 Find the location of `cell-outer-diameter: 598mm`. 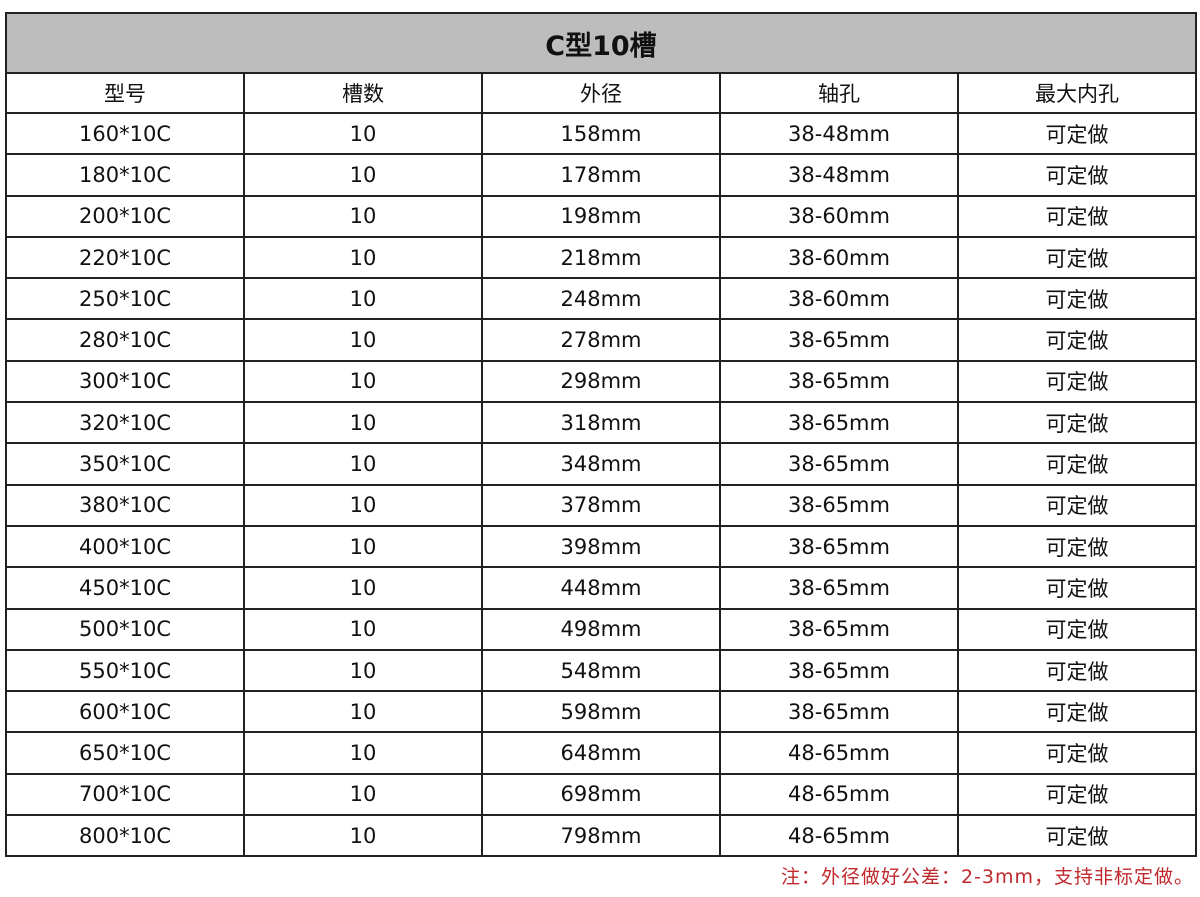

cell-outer-diameter: 598mm is located at coordinates (601, 712).